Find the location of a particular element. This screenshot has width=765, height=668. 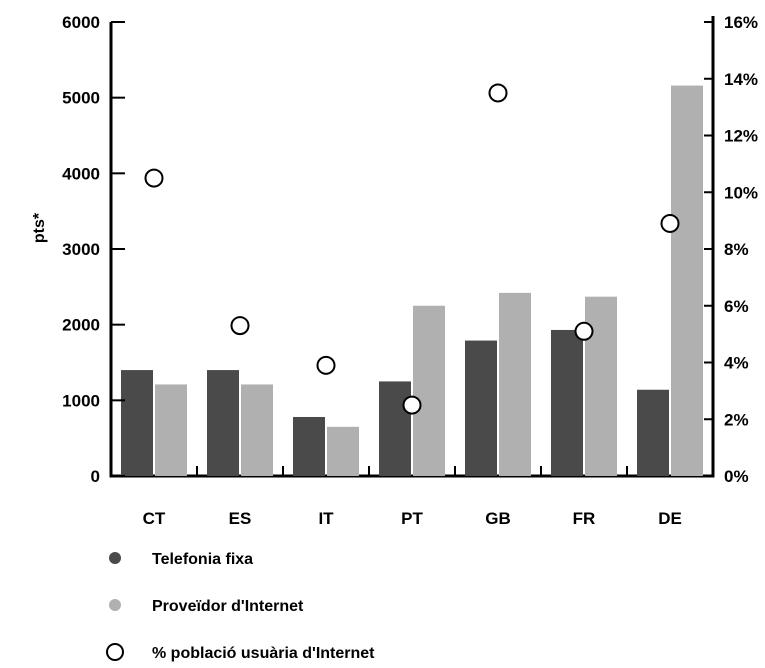

x-tick-label-FR: FR is located at coordinates (584, 518).